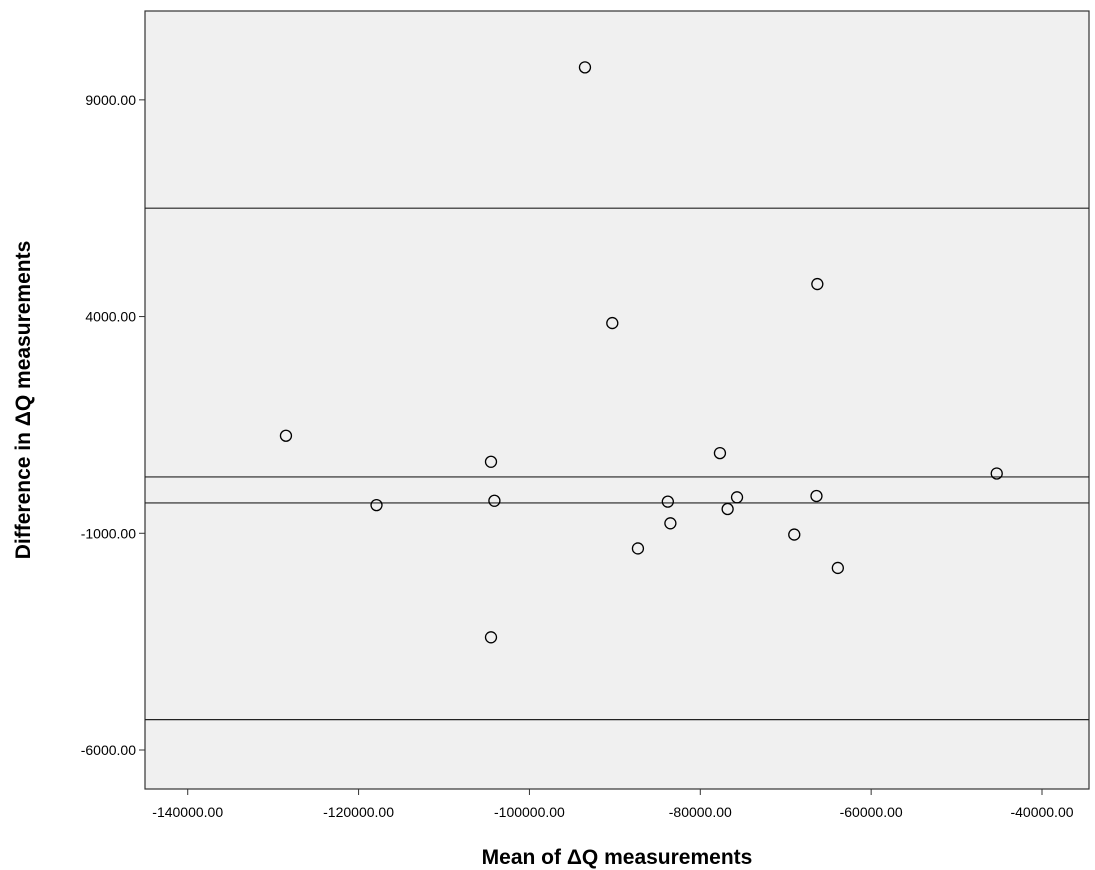  Describe the element at coordinates (110, 100) in the screenshot. I see `y-tick-label: 9000.00` at that location.